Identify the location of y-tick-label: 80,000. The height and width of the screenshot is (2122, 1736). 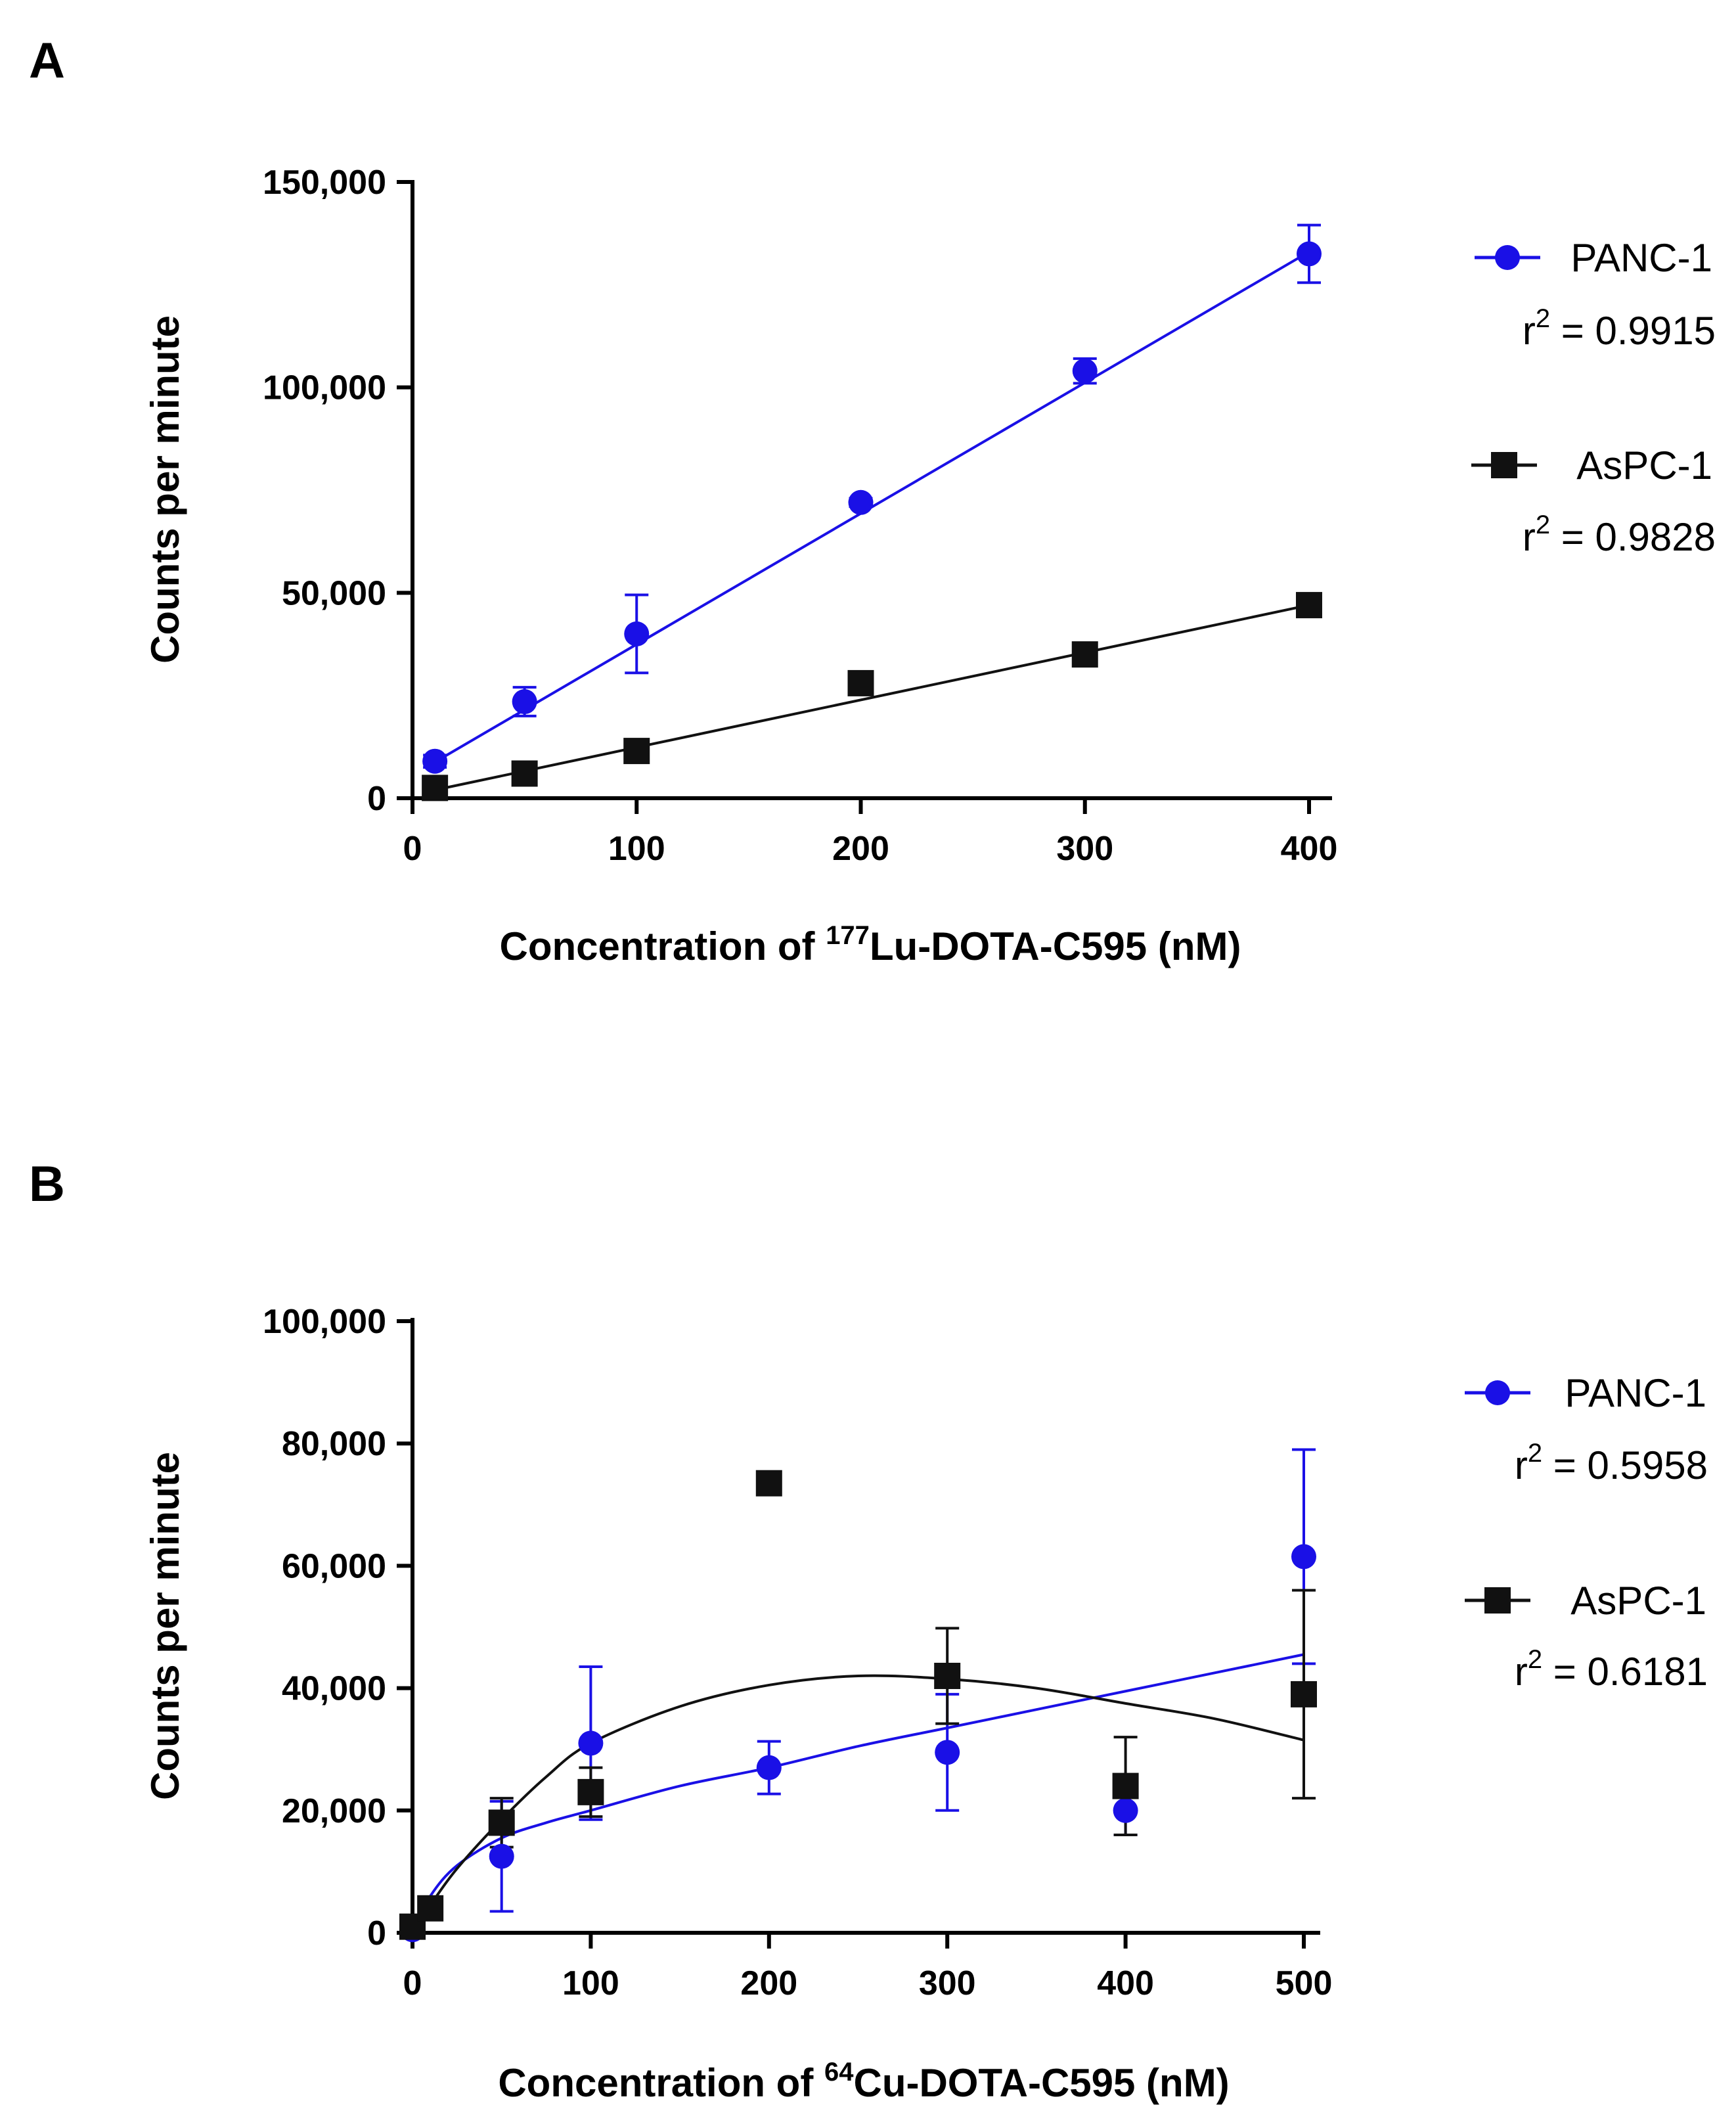
(334, 1444).